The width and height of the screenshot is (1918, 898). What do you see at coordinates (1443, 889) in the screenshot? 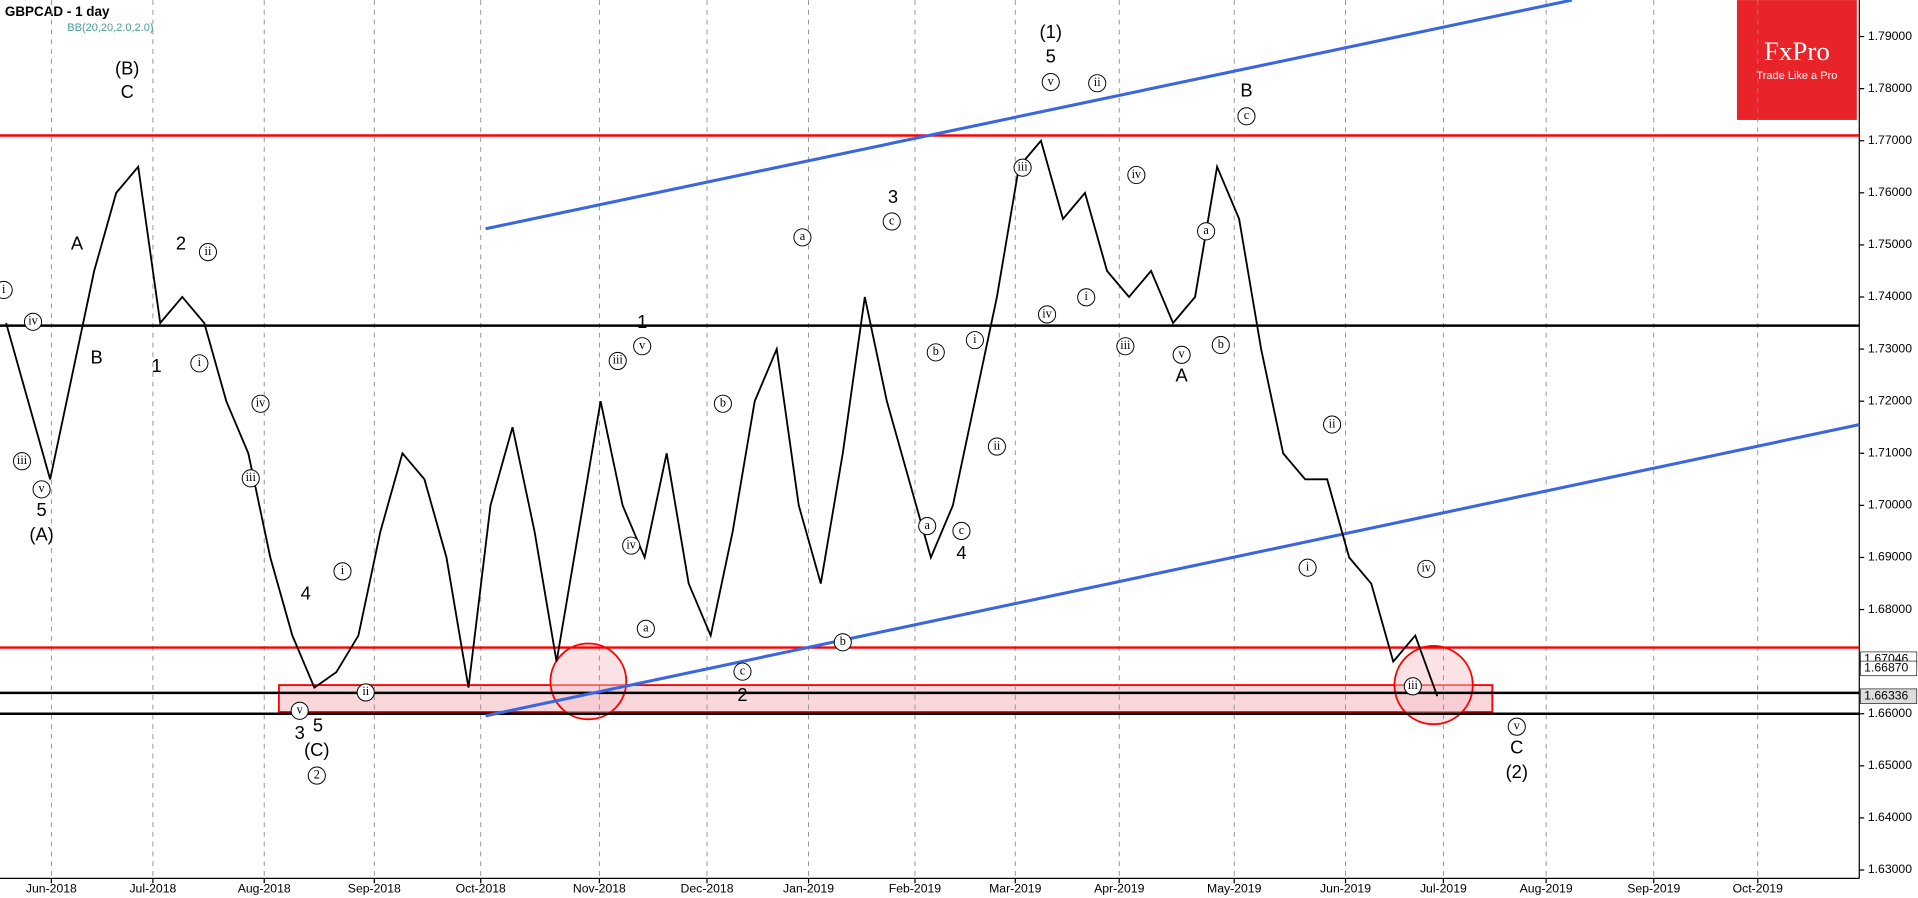
I see `x-tick-label: Jul-2019` at bounding box center [1443, 889].